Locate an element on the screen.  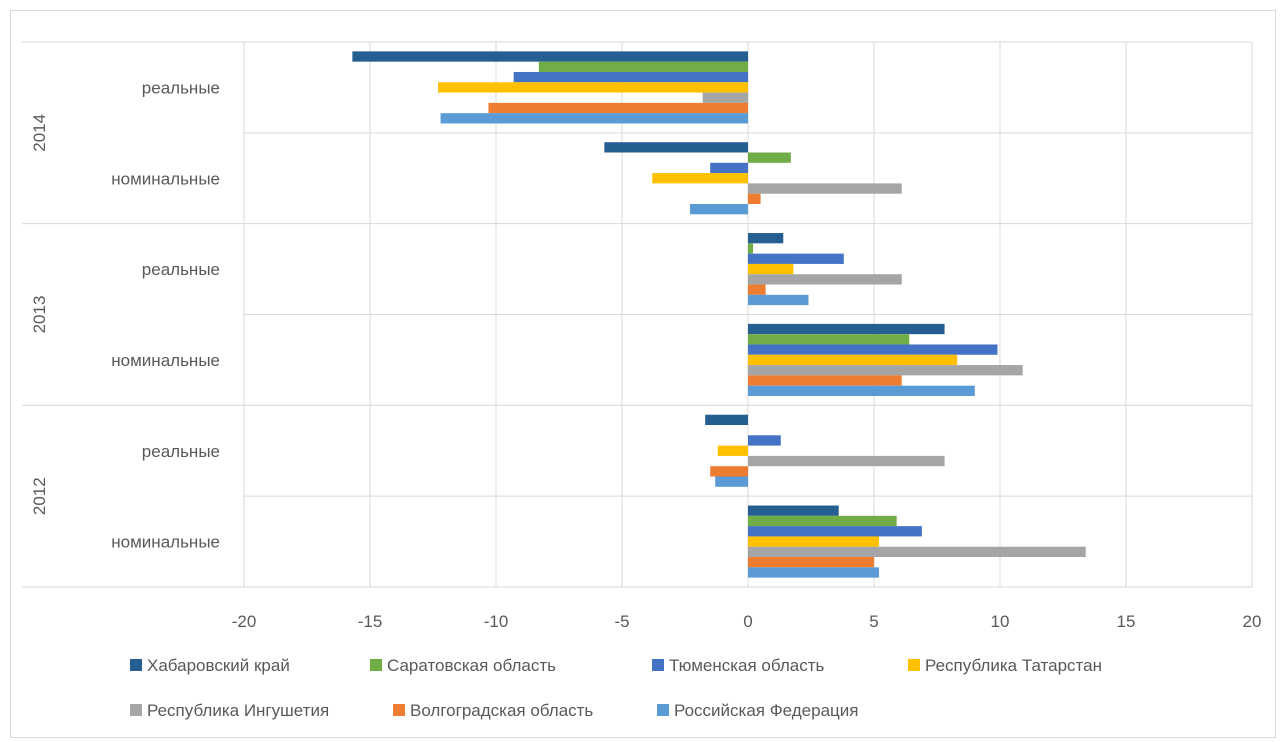
group-label: 2012 is located at coordinates (39, 496).